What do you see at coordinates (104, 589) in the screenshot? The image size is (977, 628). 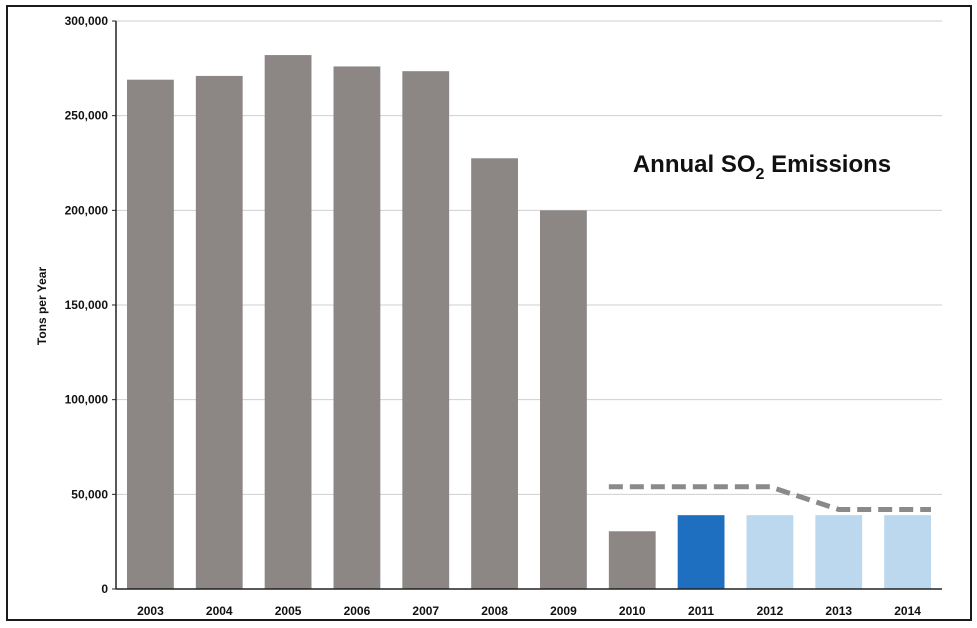 I see `y-tick-label: 0` at bounding box center [104, 589].